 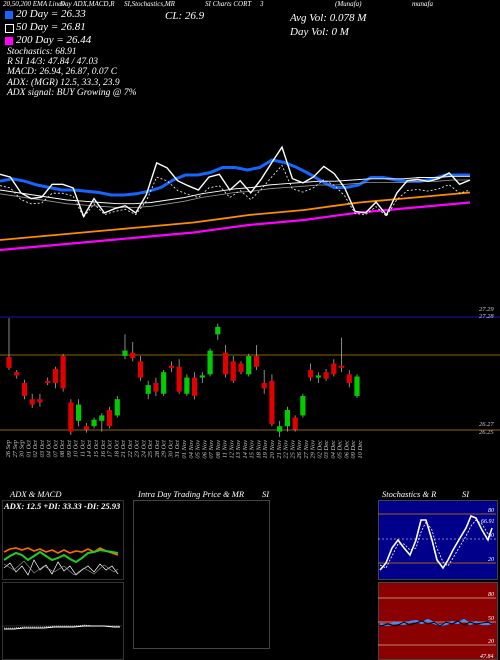 I want to click on adx-signal: ADX signal: BUY Growing @ 7%, so click(x=72, y=93).